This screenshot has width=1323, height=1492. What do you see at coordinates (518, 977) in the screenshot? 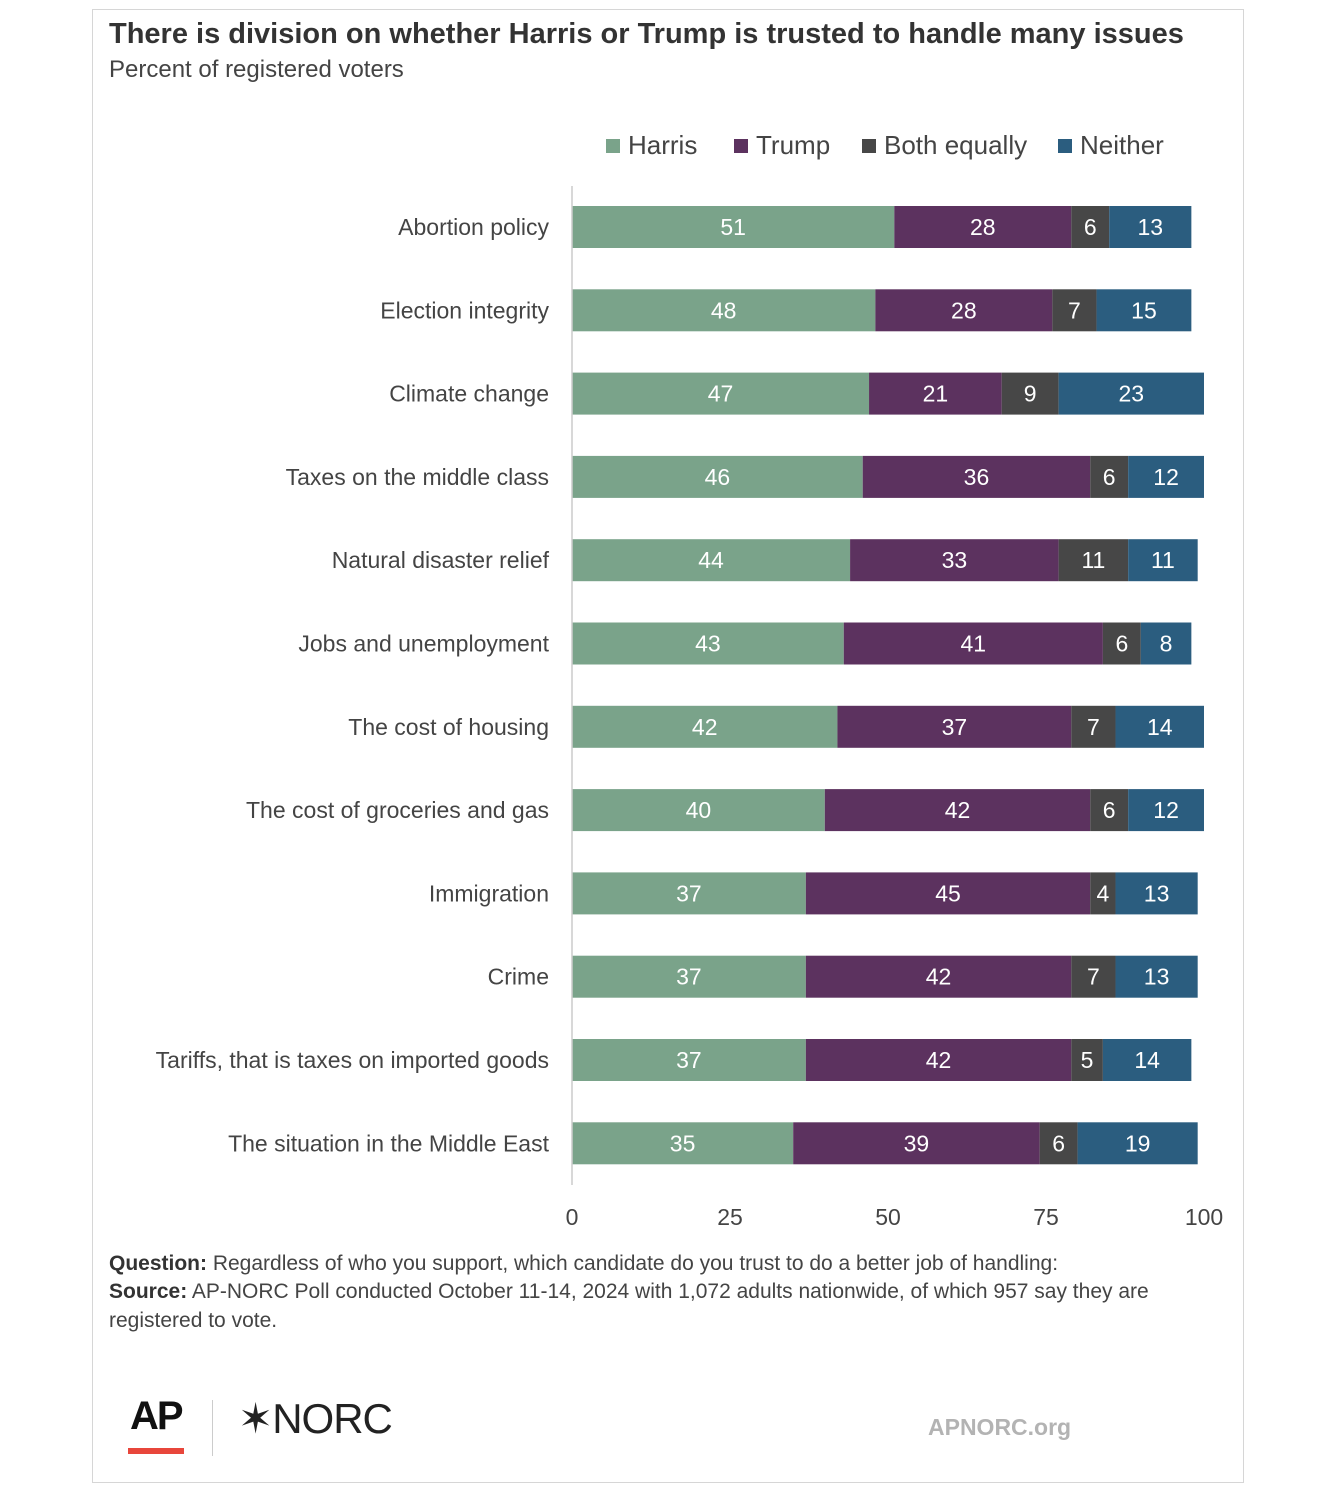
I see `category-label: Crime` at bounding box center [518, 977].